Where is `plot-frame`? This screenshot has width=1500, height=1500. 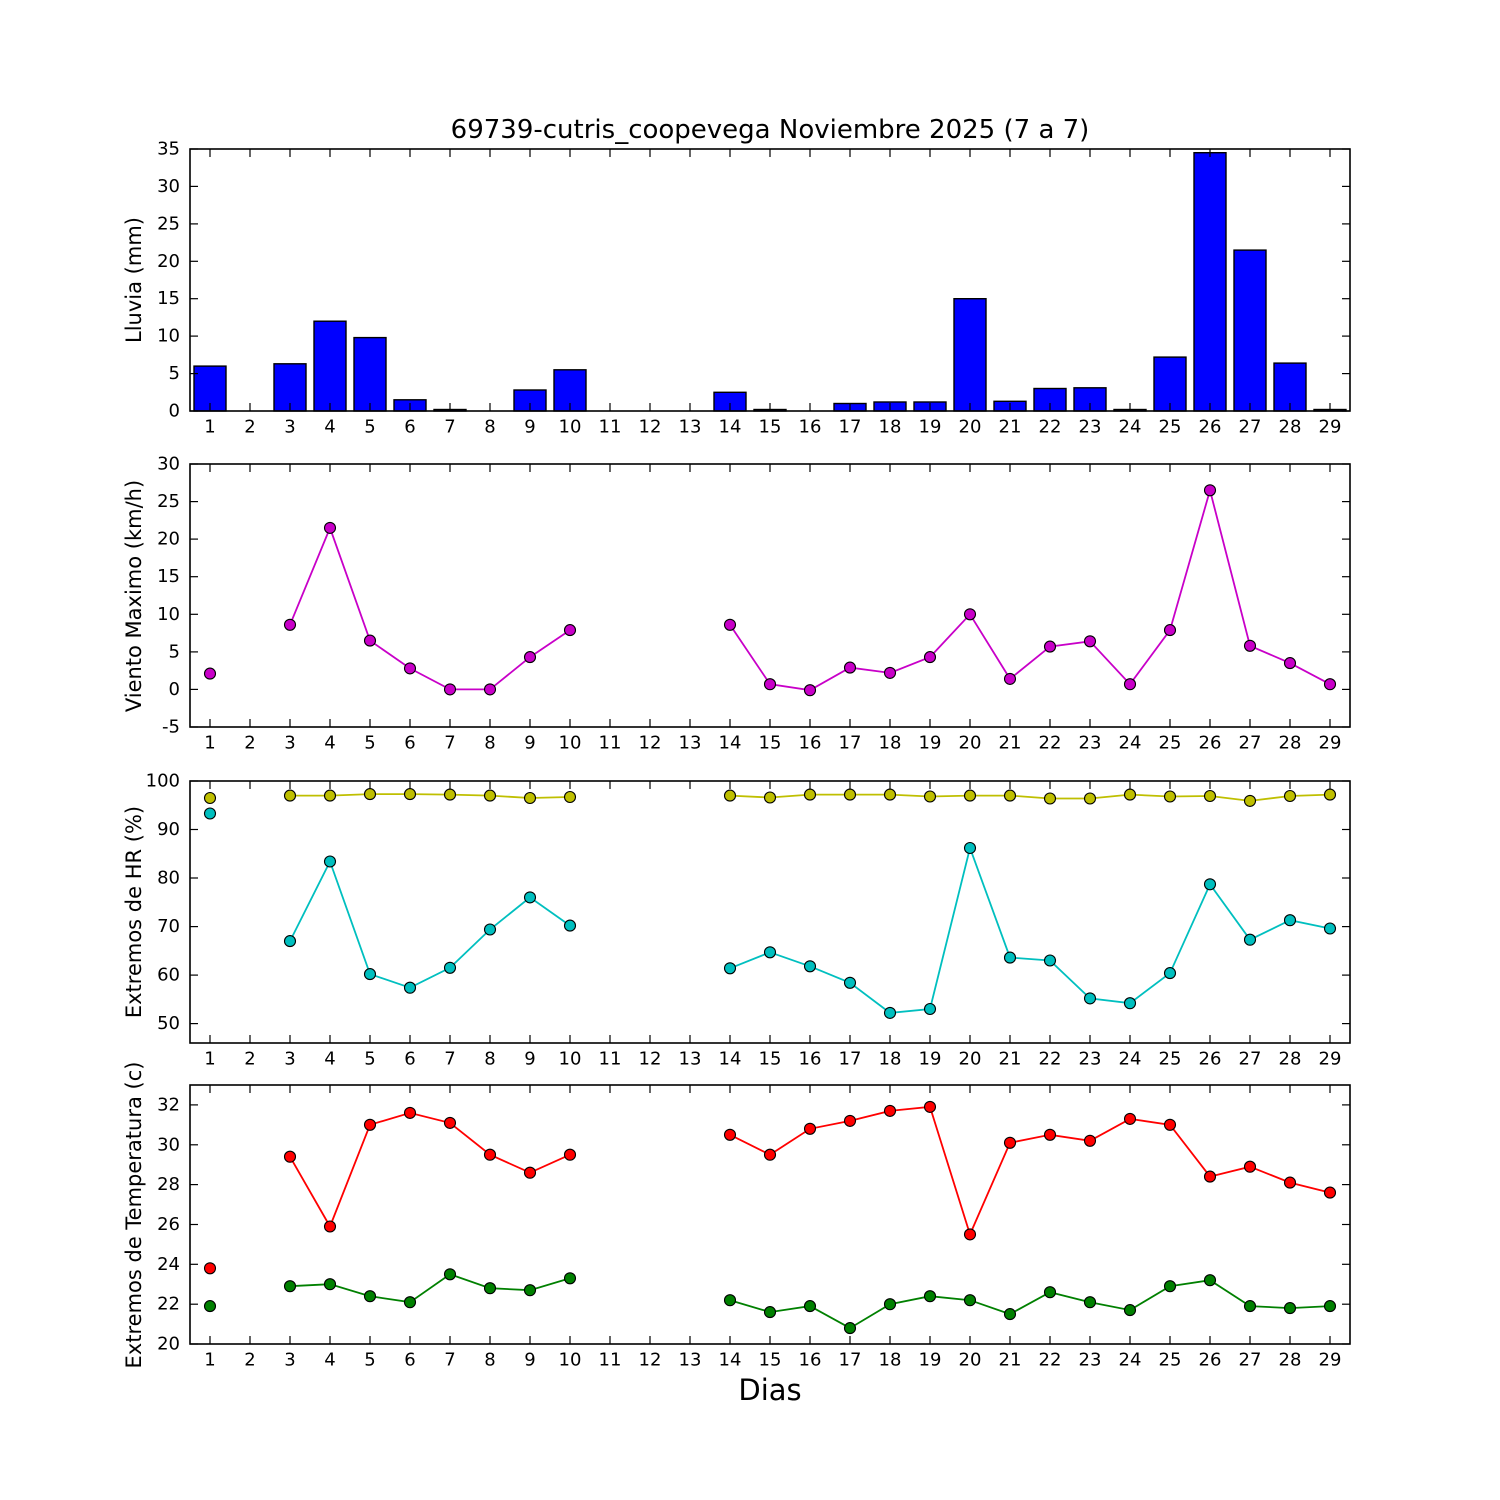
plot-frame is located at coordinates (770, 912).